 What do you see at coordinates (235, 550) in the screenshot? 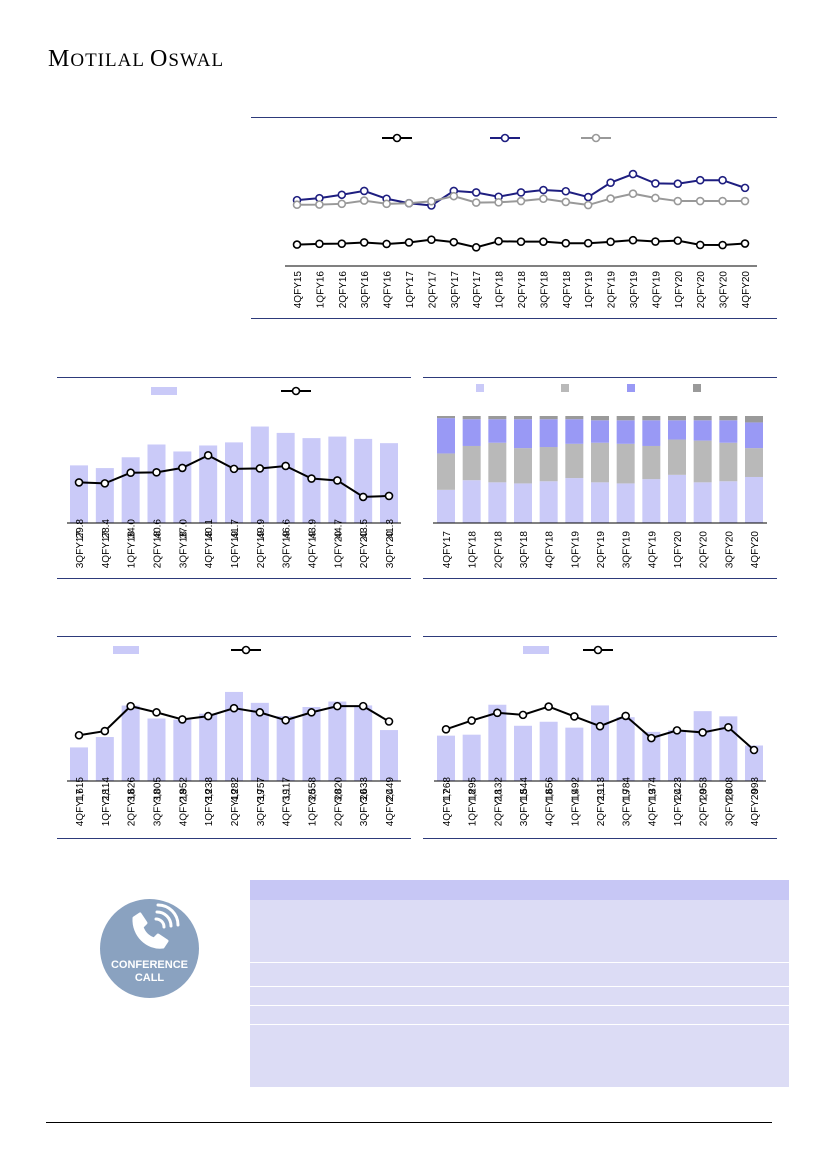
I see `x-tick-label: 1QFY19` at bounding box center [235, 550].